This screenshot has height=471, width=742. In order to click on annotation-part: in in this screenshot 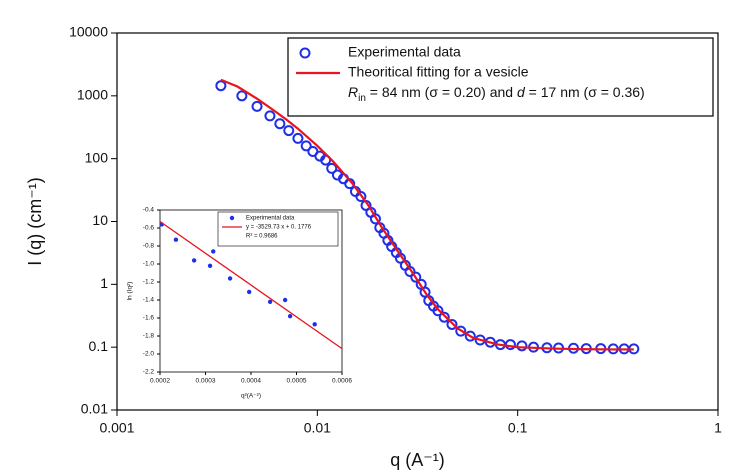, I will do `click(362, 98)`.